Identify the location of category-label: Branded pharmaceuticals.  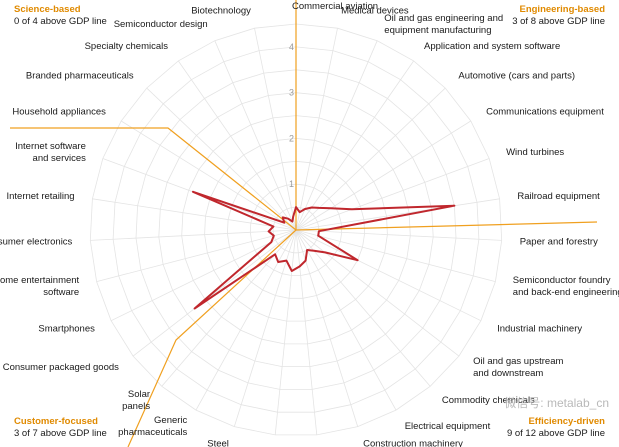
(80, 76).